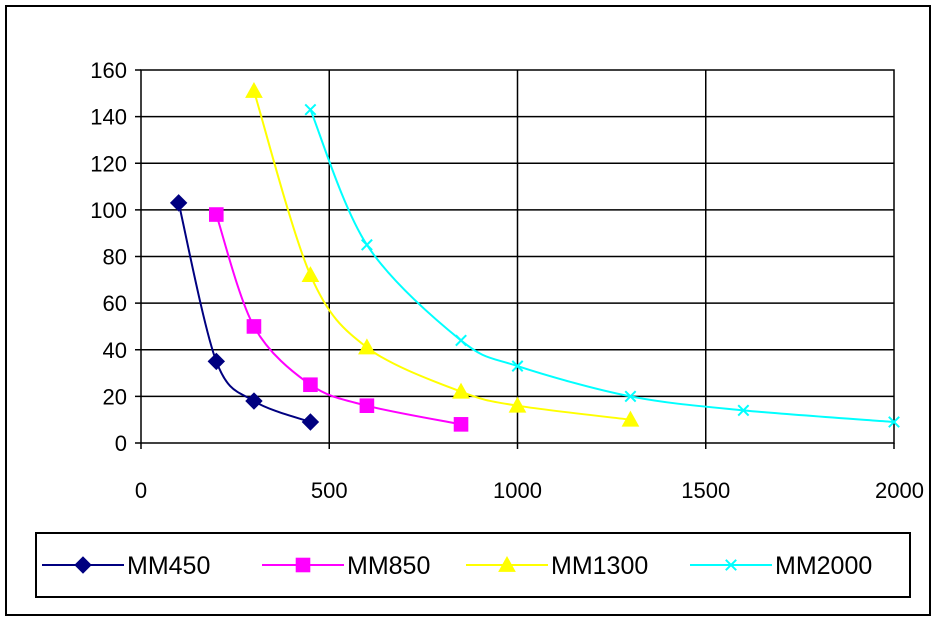  I want to click on y-tick-label: 160, so click(108, 70).